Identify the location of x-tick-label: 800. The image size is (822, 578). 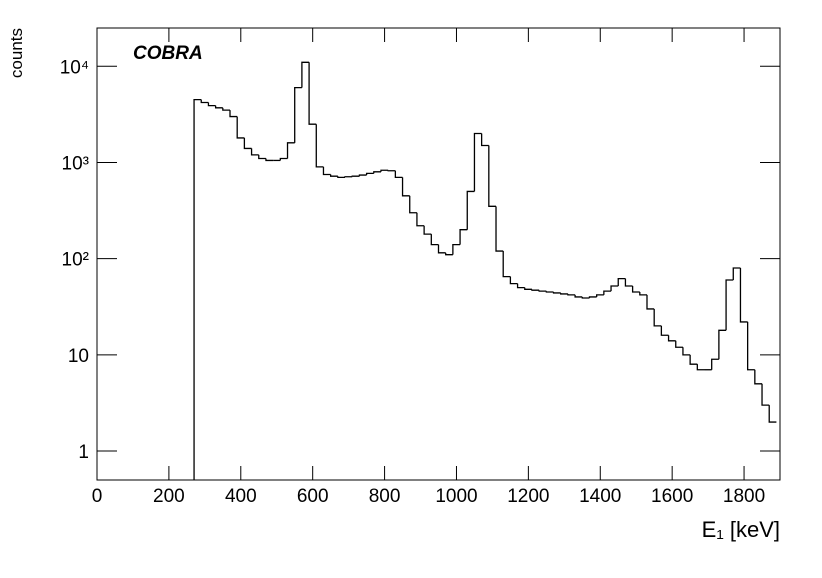
(385, 496).